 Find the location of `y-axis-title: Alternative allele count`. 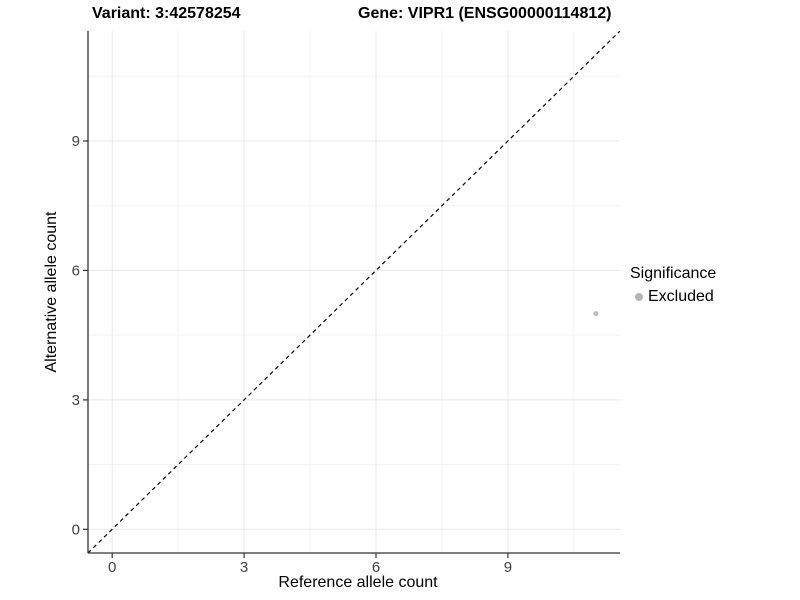

y-axis-title: Alternative allele count is located at coordinates (51, 292).